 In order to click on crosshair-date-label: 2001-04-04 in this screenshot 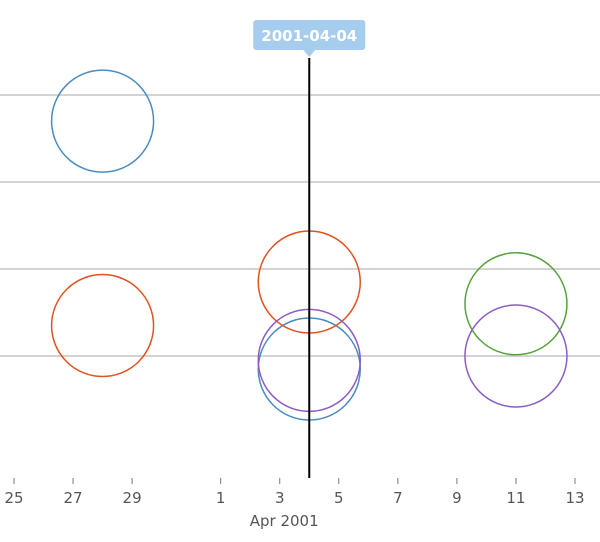, I will do `click(309, 36)`.